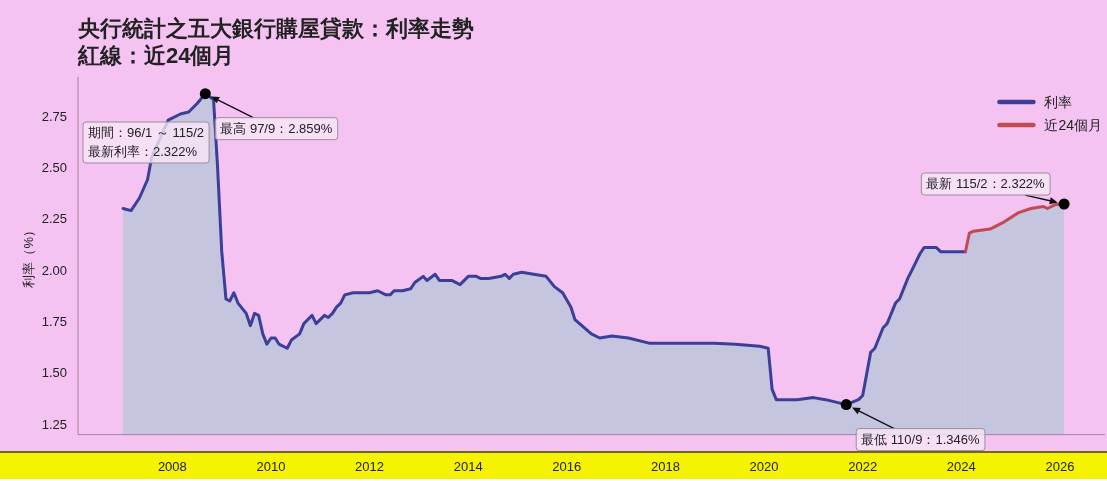  Describe the element at coordinates (156, 55) in the screenshot. I see `subtitle: 紅線：近24個月` at that location.